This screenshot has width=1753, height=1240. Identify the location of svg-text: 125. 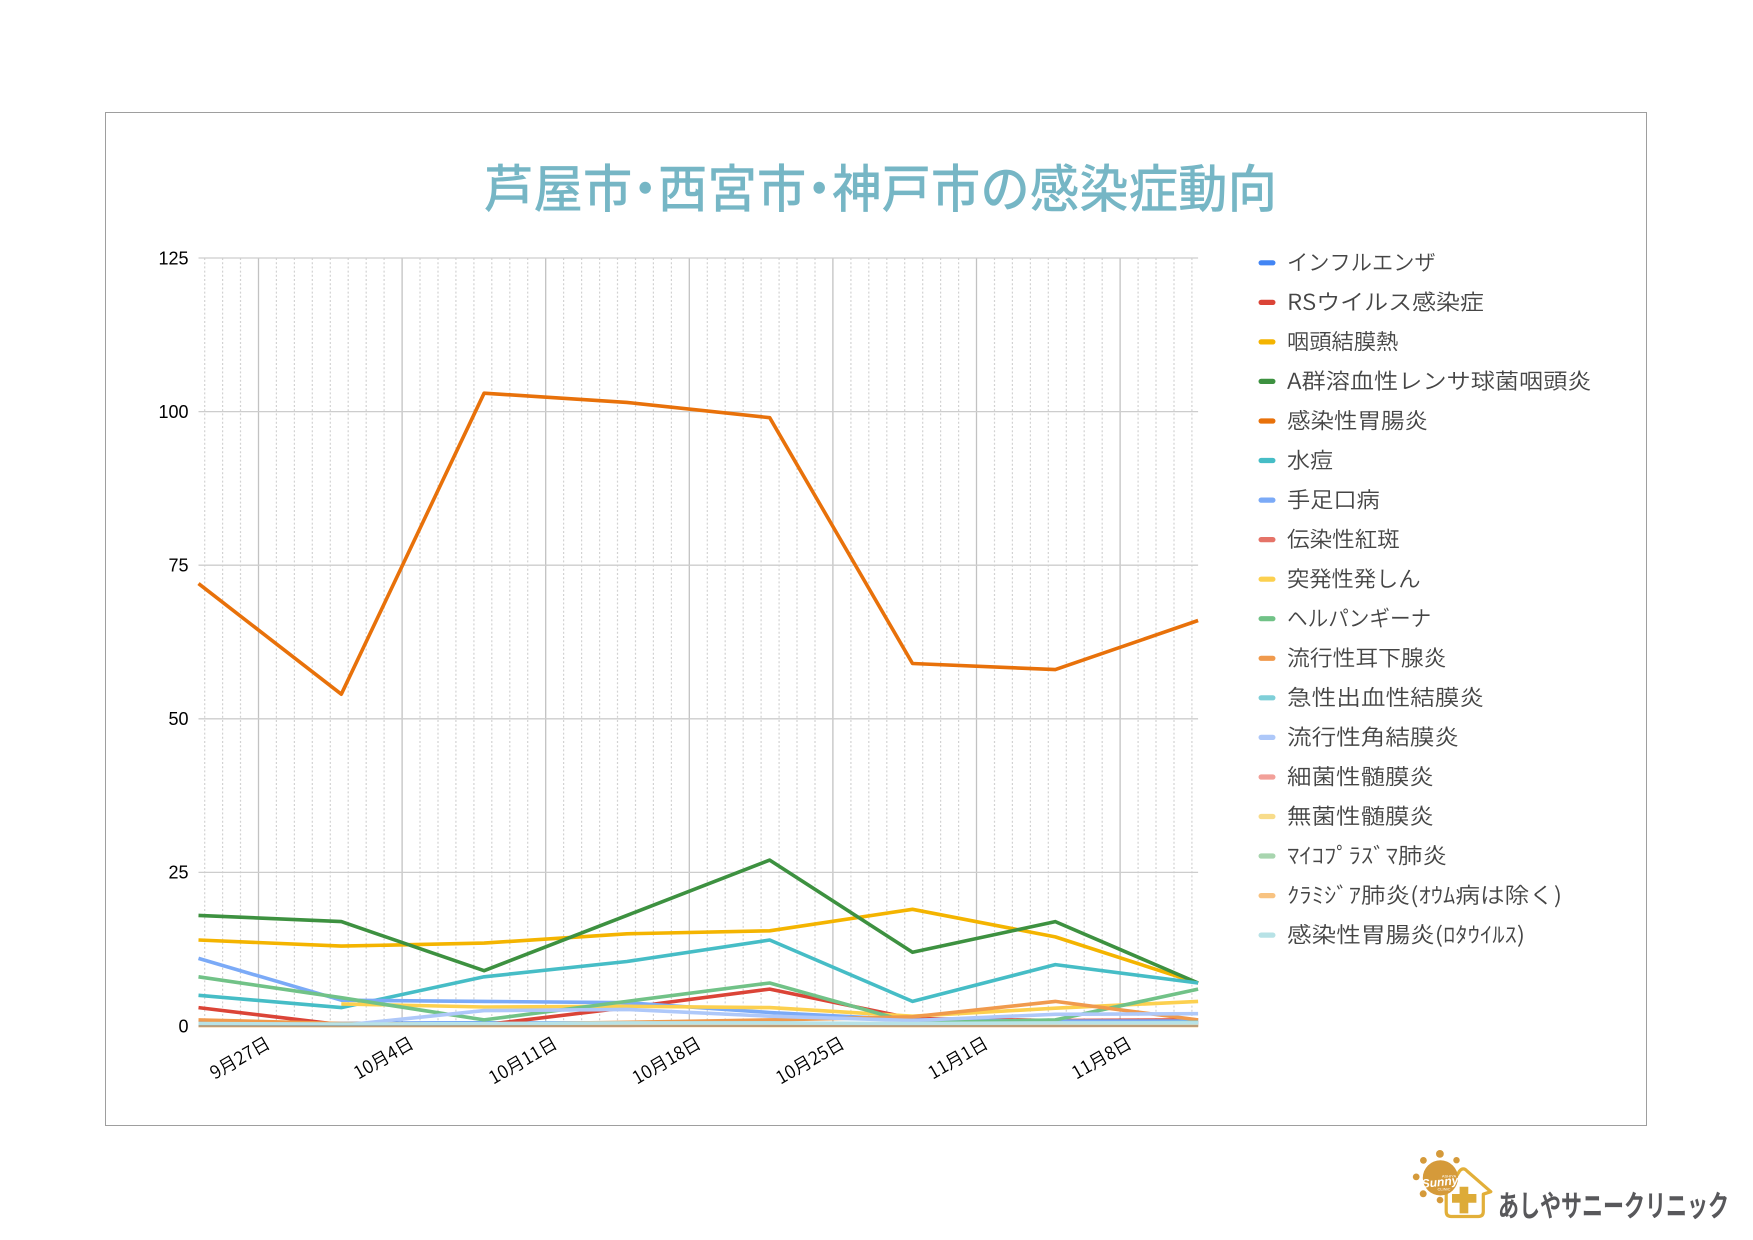
(173, 258).